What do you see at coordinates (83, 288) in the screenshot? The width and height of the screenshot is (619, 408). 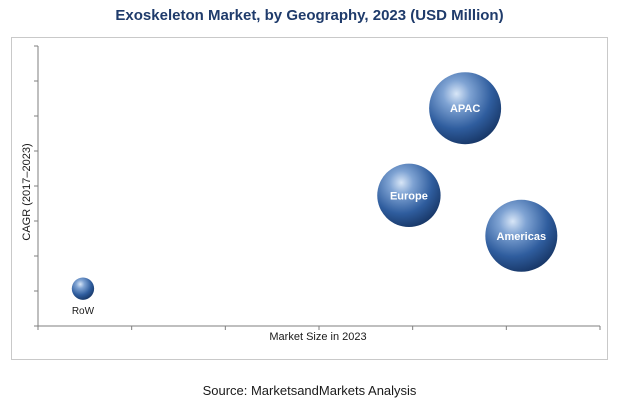 I see `bubble-row` at bounding box center [83, 288].